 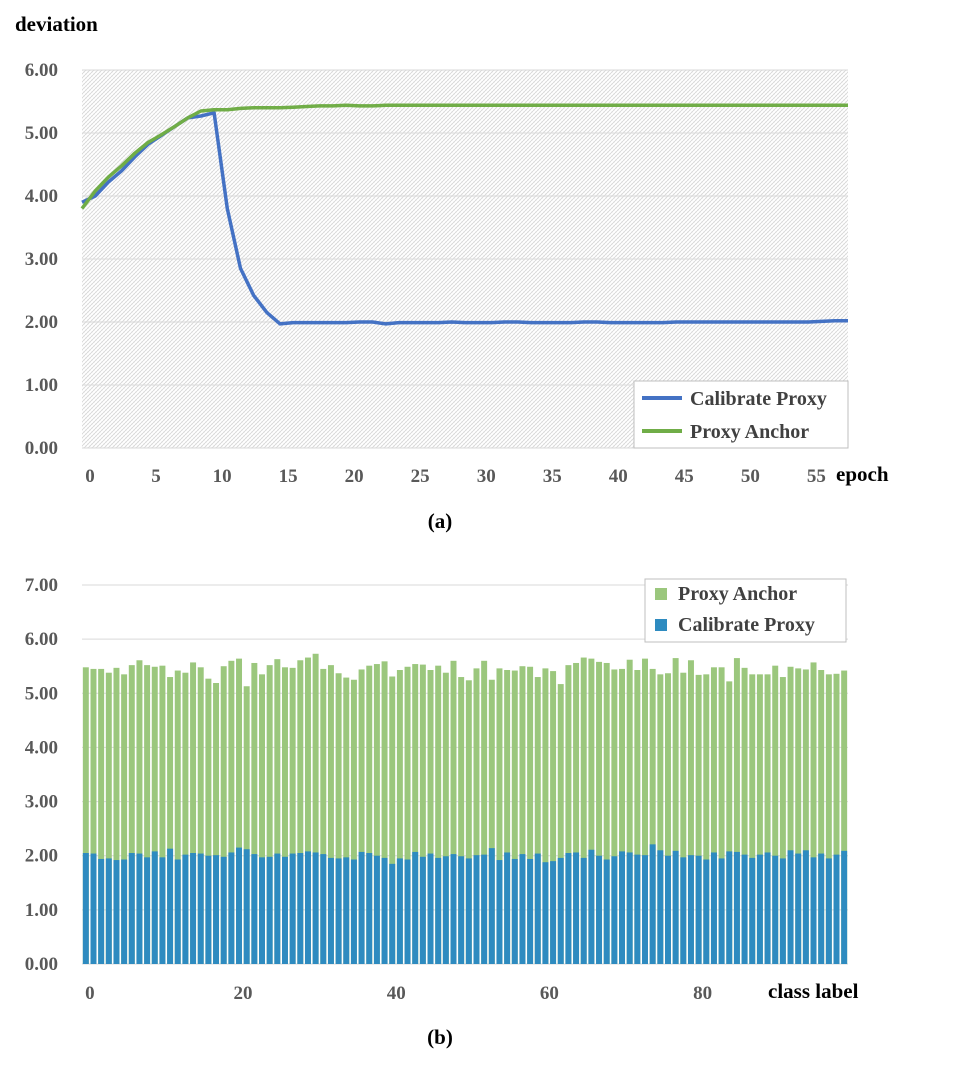 I want to click on y-tick-label: 4.00, so click(x=41, y=747).